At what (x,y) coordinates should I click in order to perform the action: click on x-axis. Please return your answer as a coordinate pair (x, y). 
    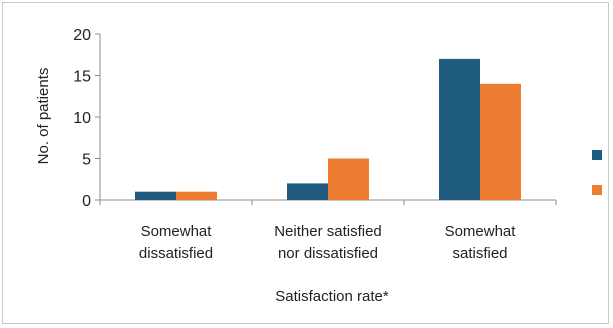
    Looking at the image, I should click on (328, 202).